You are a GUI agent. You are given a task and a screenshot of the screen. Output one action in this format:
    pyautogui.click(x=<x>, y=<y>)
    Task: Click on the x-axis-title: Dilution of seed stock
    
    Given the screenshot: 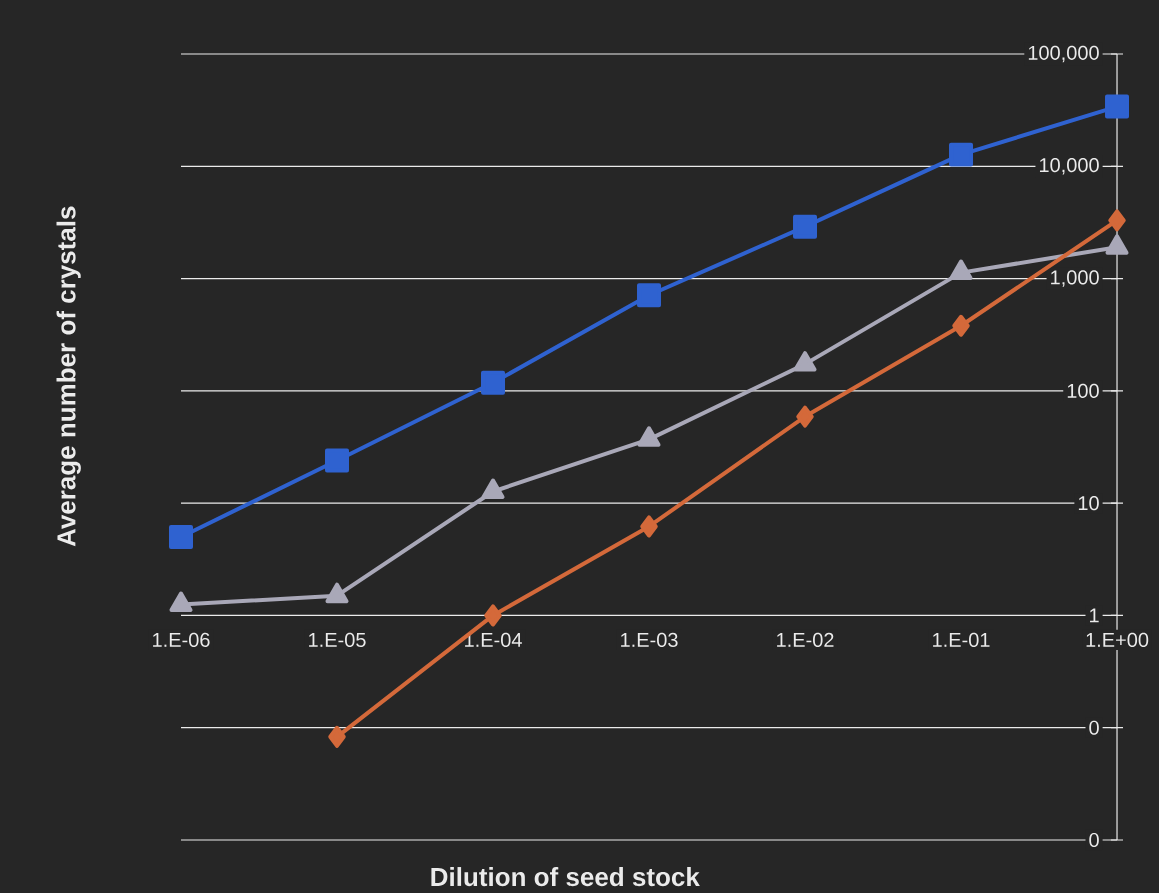 What is the action you would take?
    pyautogui.click(x=565, y=877)
    